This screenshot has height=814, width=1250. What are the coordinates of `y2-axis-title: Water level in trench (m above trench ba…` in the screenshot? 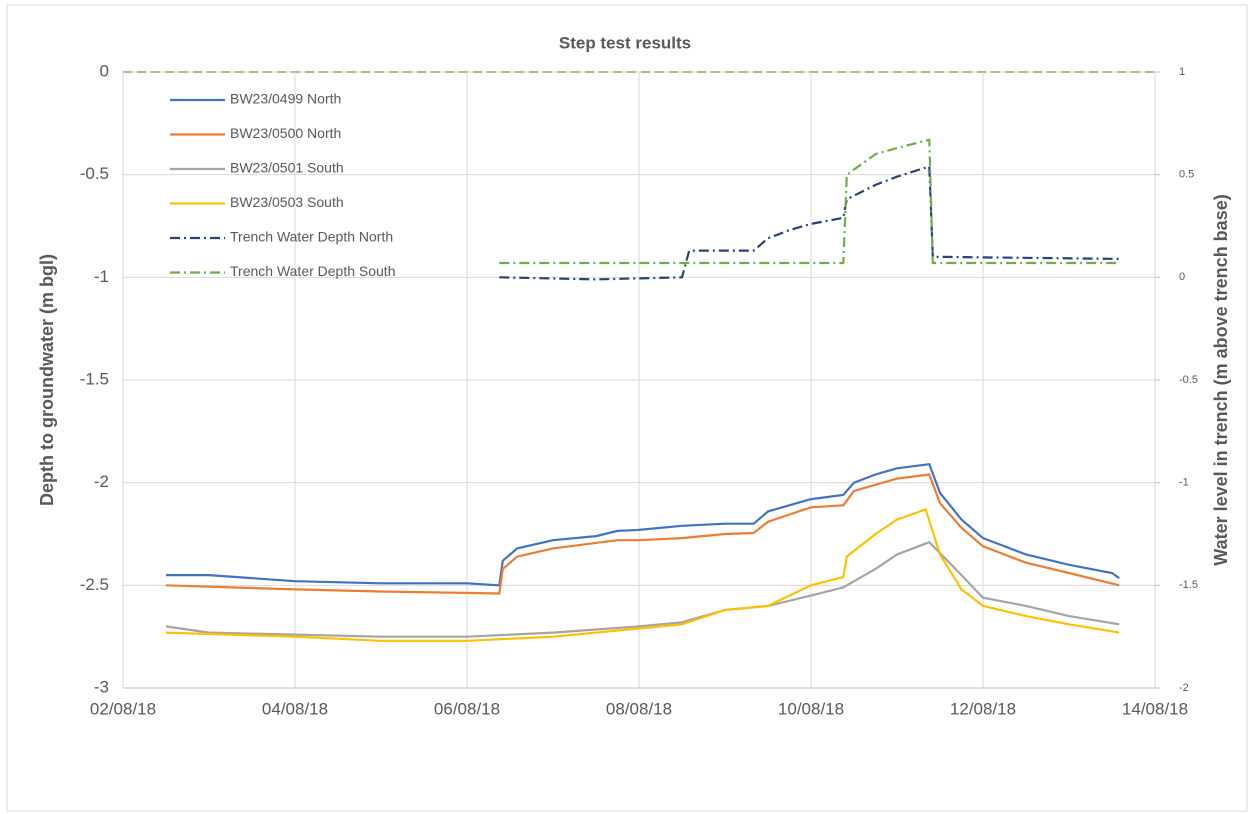 It's located at (1221, 379).